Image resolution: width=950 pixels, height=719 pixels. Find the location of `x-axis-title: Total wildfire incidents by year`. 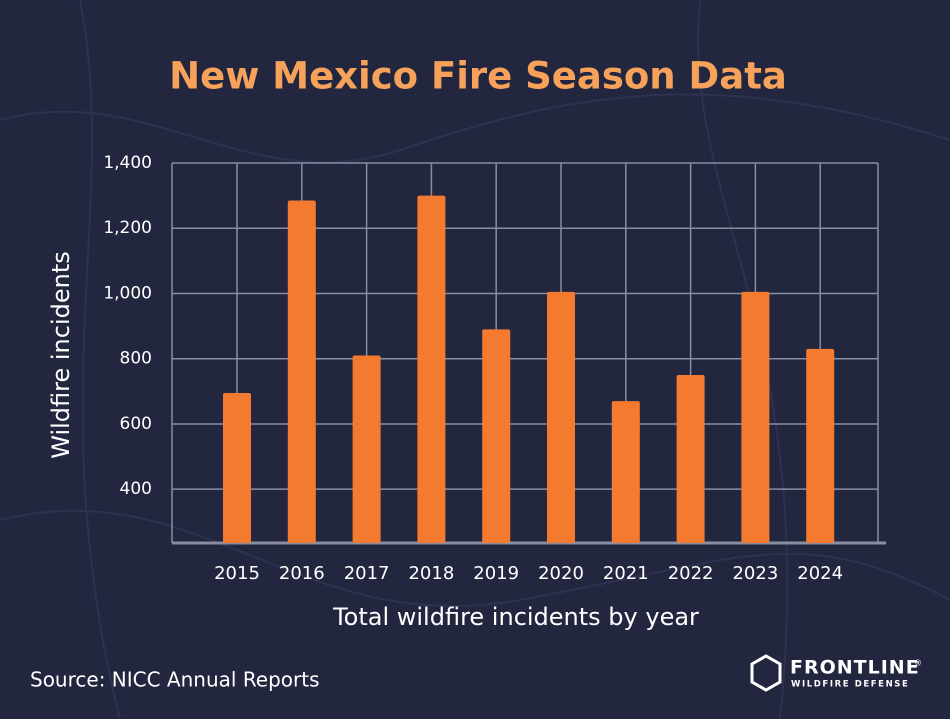

x-axis-title: Total wildfire incidents by year is located at coordinates (515, 617).